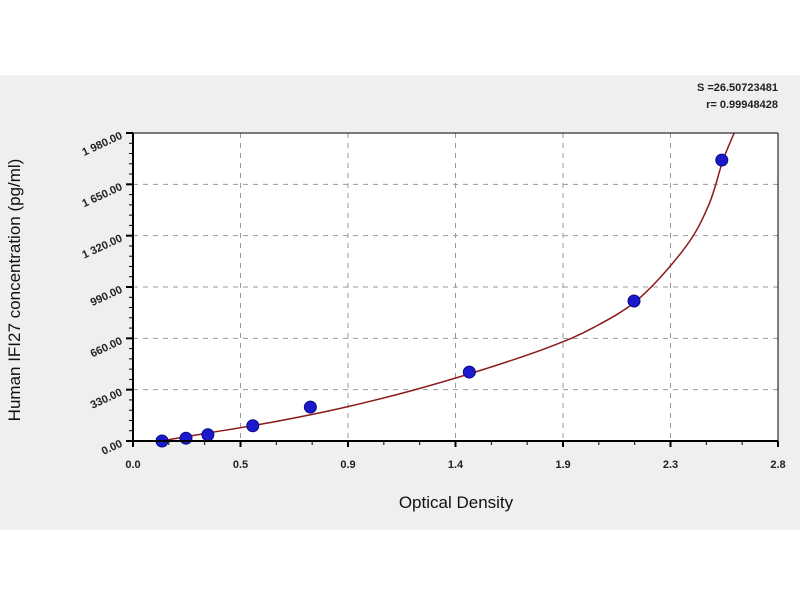  What do you see at coordinates (102, 195) in the screenshot?
I see `y-tick-label: 1 650.00` at bounding box center [102, 195].